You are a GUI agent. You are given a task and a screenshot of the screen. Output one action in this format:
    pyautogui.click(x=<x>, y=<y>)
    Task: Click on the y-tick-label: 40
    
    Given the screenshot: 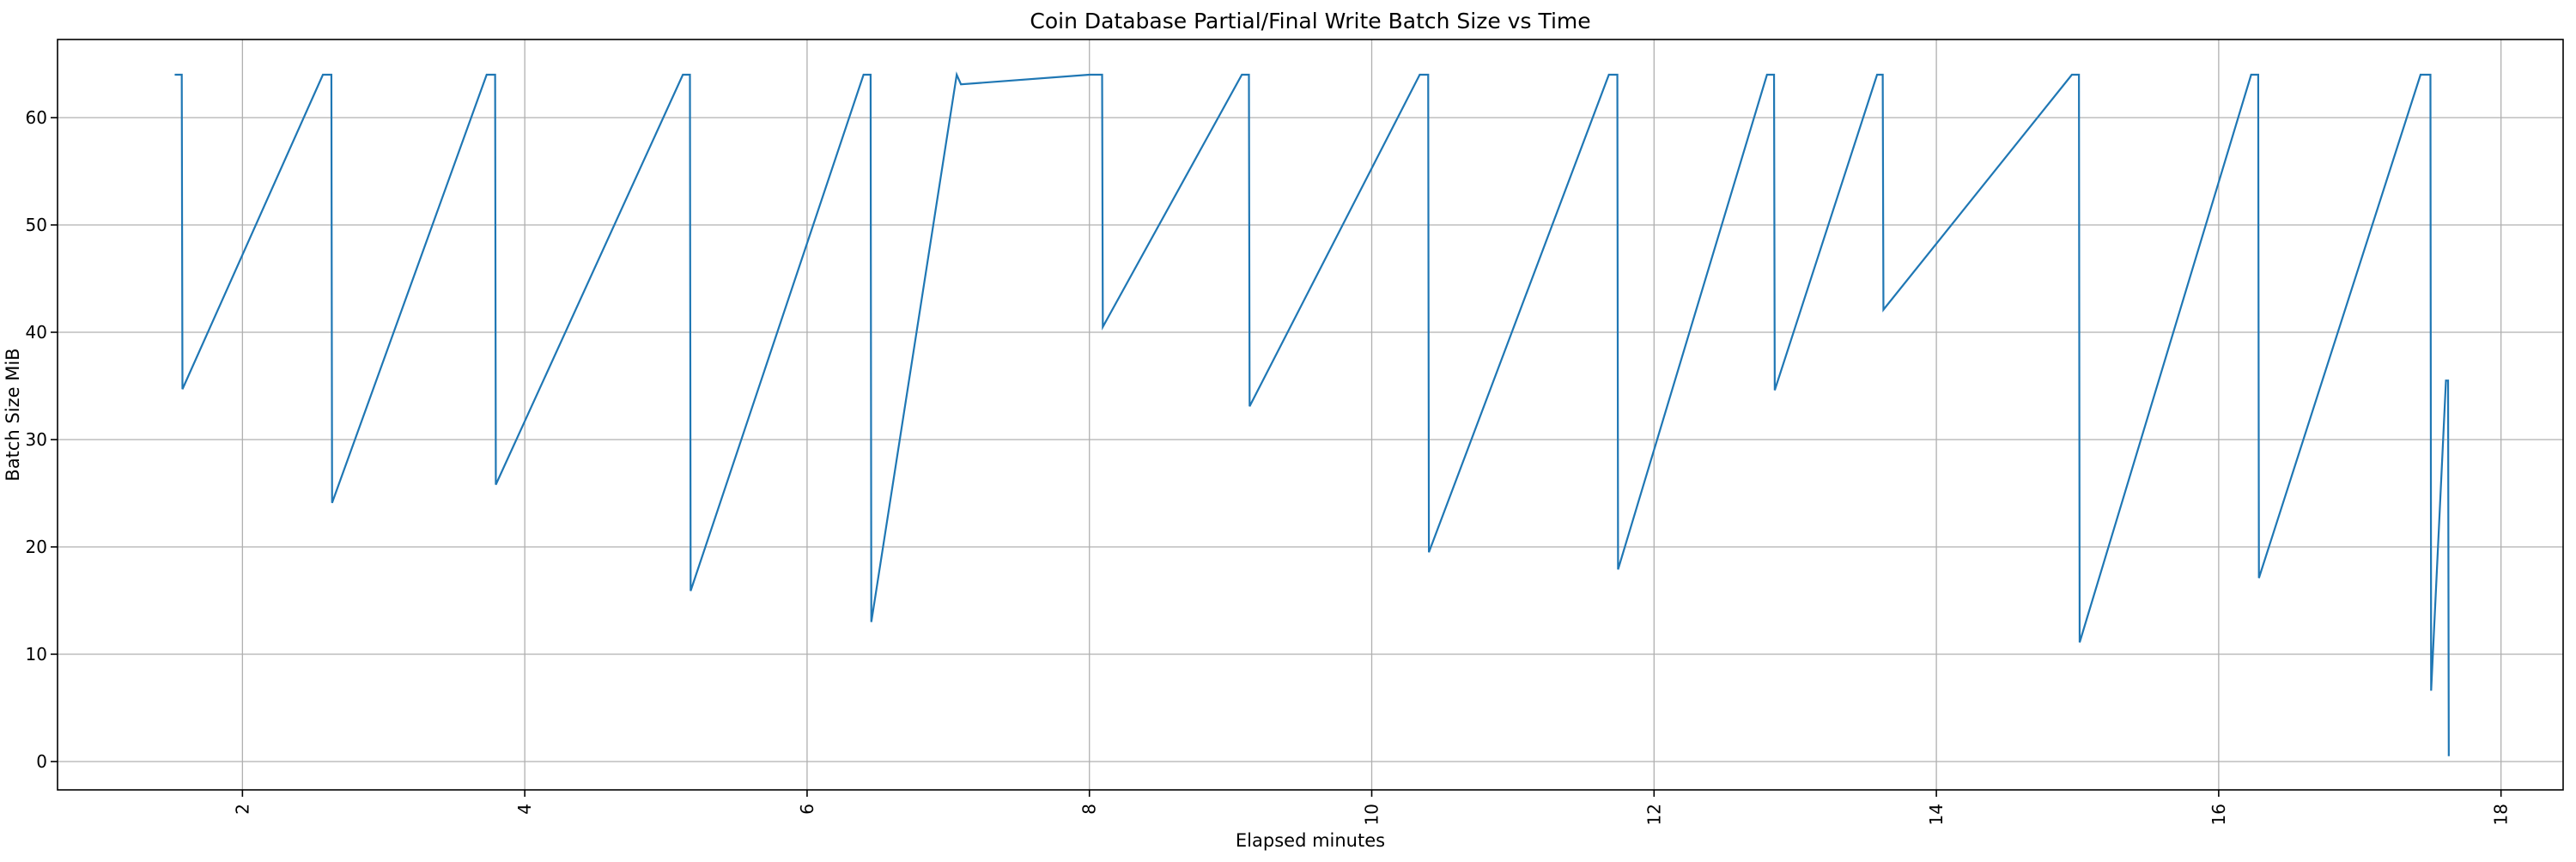 What is the action you would take?
    pyautogui.click(x=36, y=332)
    